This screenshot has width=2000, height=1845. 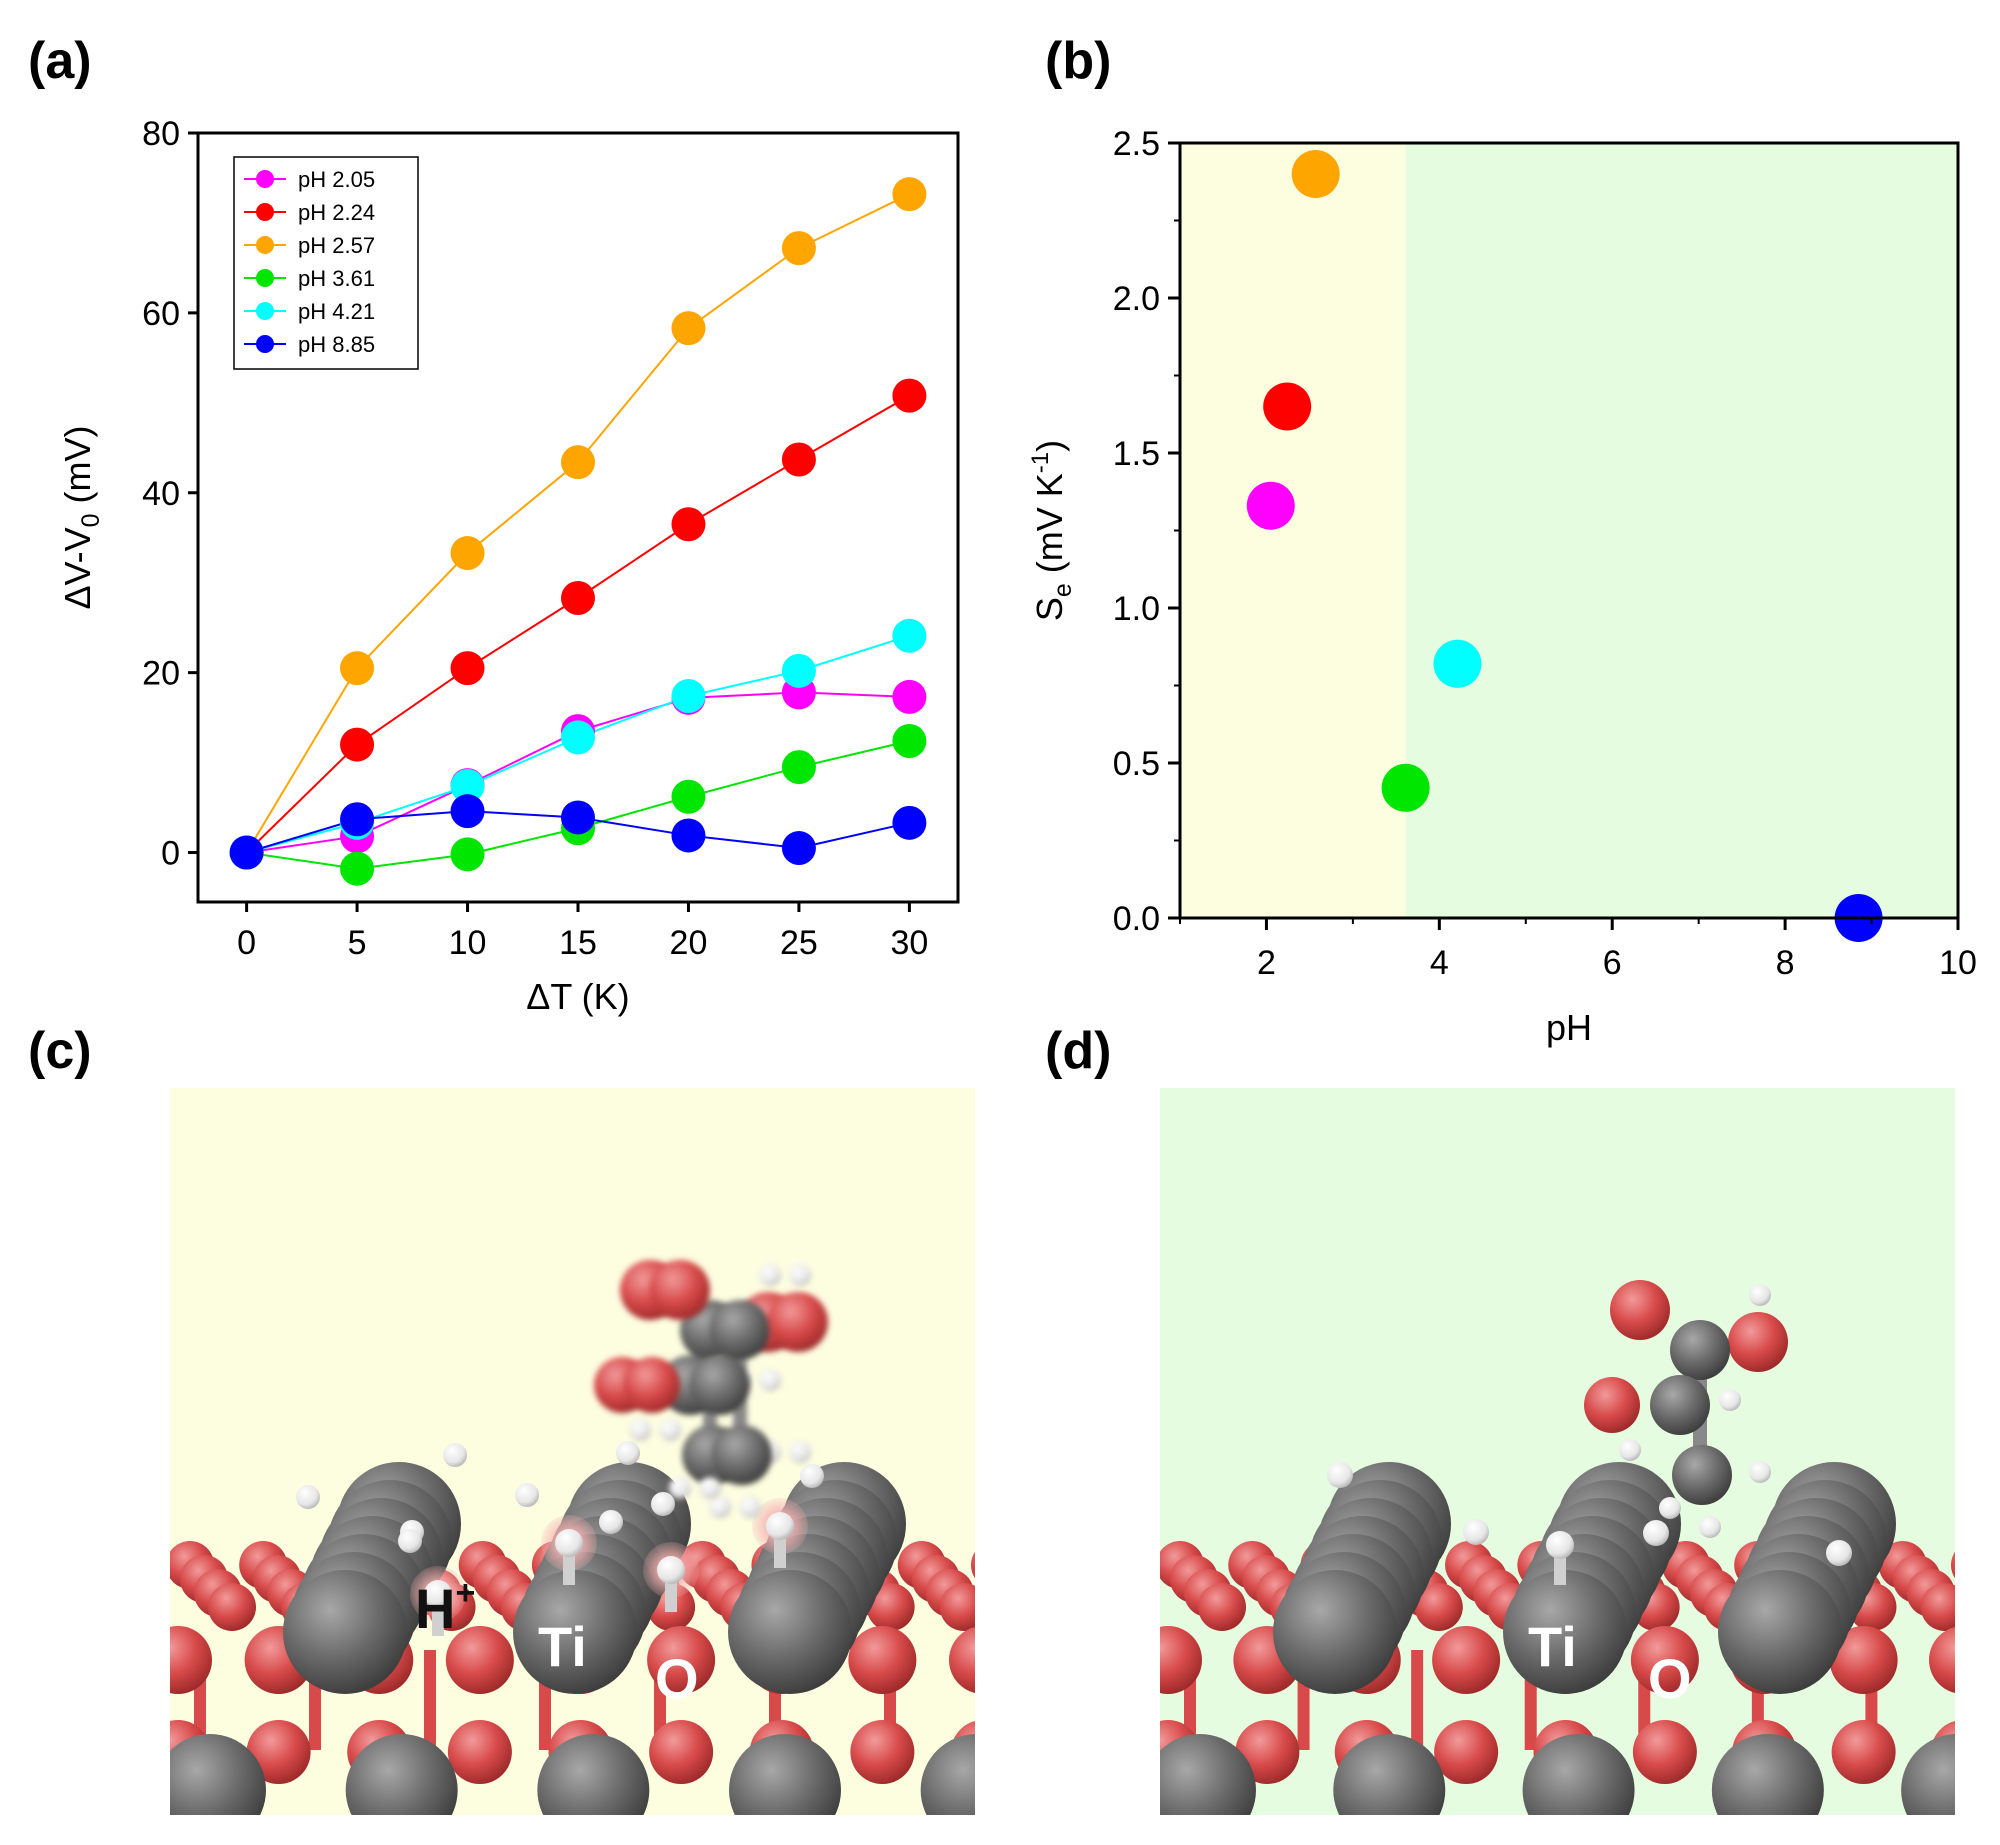 I want to click on x-tick-label: 8, so click(x=1785, y=963).